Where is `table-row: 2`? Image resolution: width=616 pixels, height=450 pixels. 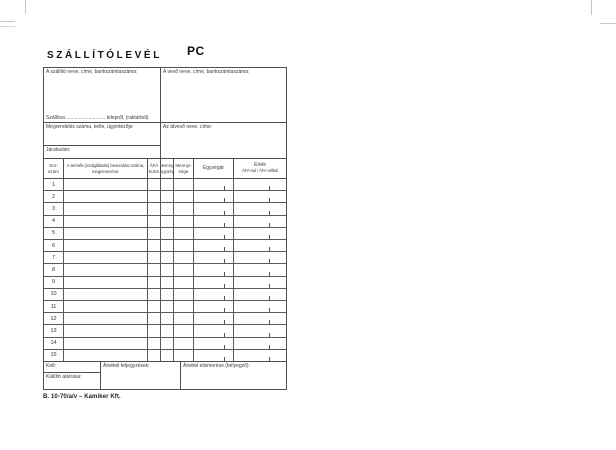
table-row: 2 is located at coordinates (165, 197).